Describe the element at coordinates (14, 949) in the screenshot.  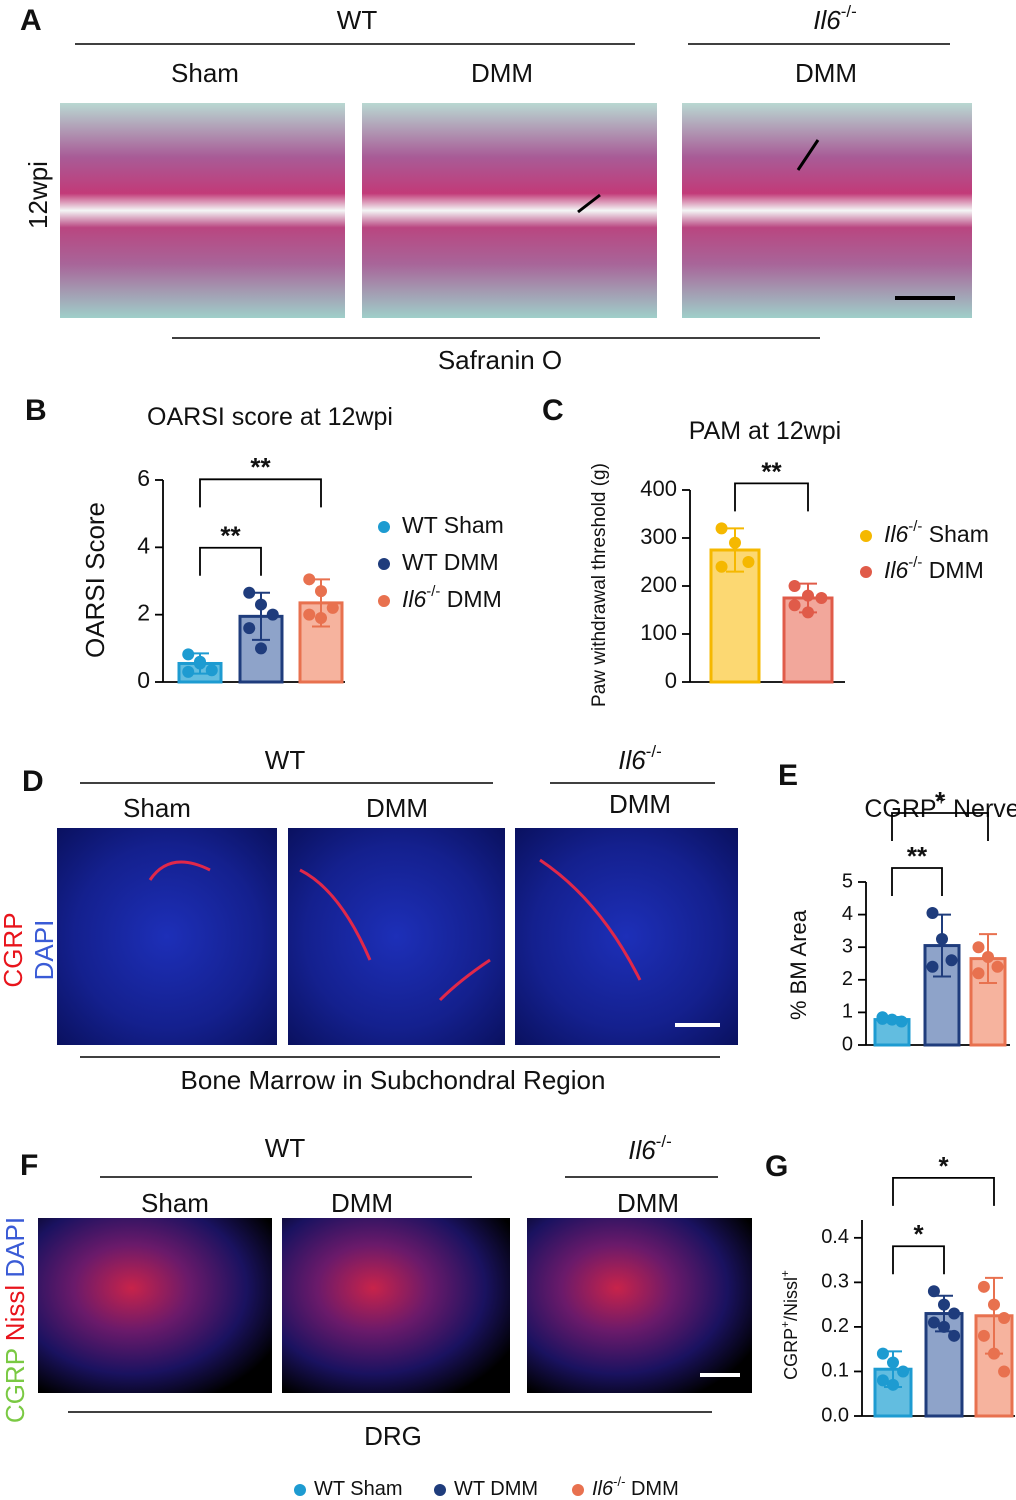
I see `stain-label: CGRP` at that location.